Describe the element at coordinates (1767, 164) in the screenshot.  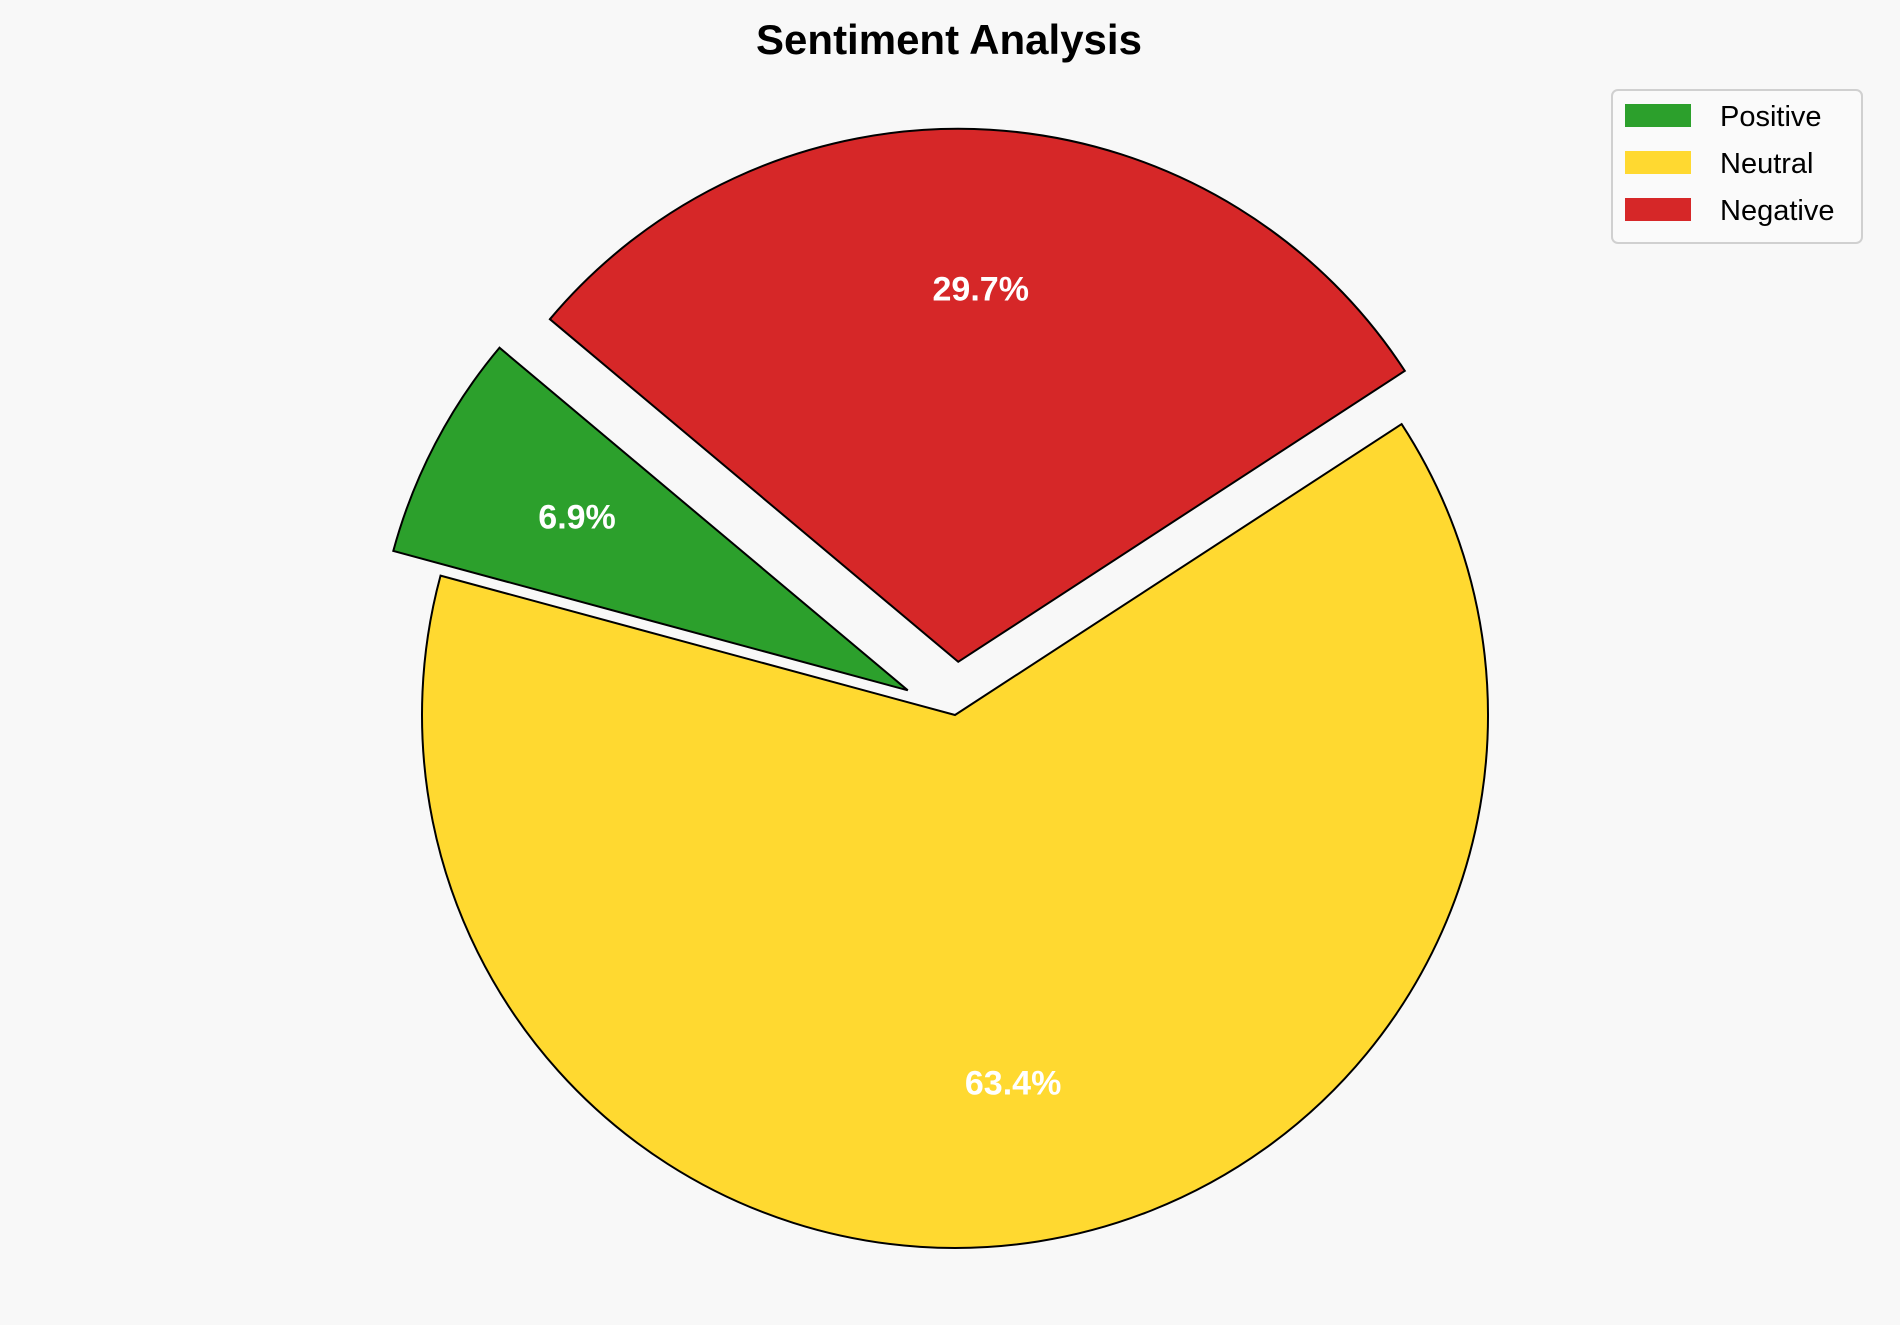
I see `legend-label-neutral: Neutral` at that location.